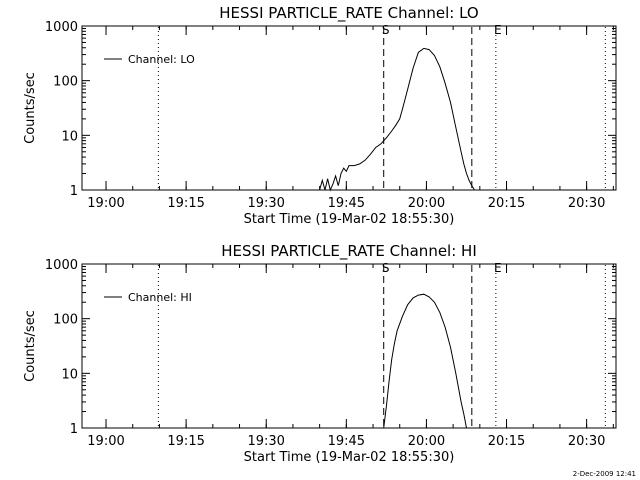 The width and height of the screenshot is (640, 480). Describe the element at coordinates (348, 13) in the screenshot. I see `chart-title: HESSI PARTICLE_RATE Channel: LO` at that location.